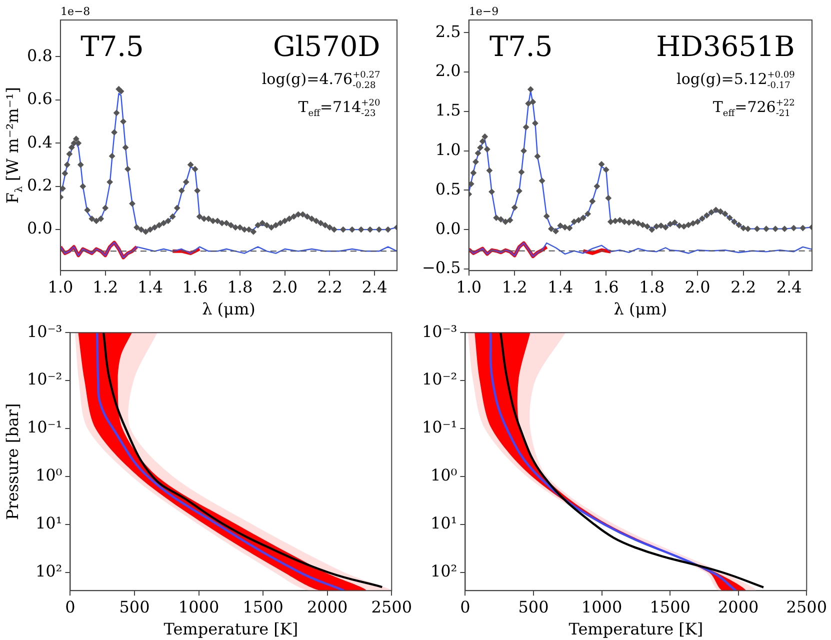 The width and height of the screenshot is (831, 640). Describe the element at coordinates (725, 46) in the screenshot. I see `annotation: HD3651B` at that location.